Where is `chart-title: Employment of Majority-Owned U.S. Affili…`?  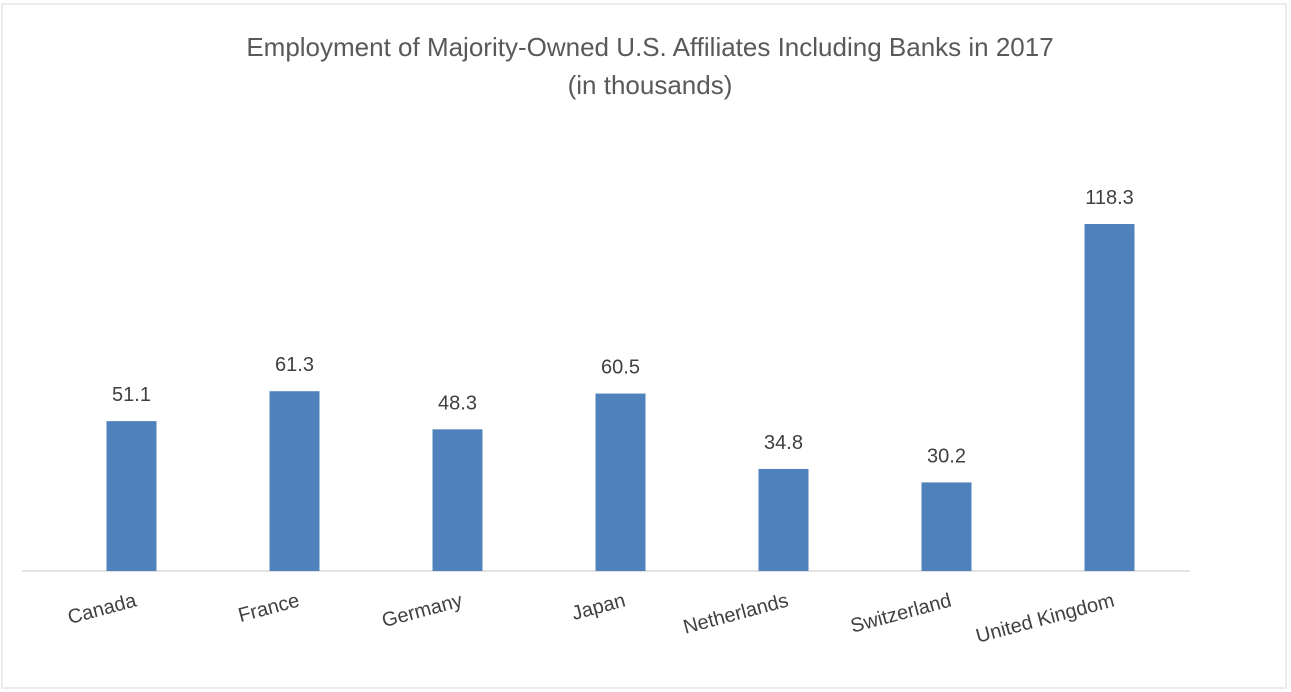
chart-title: Employment of Majority-Owned U.S. Affili… is located at coordinates (649, 47).